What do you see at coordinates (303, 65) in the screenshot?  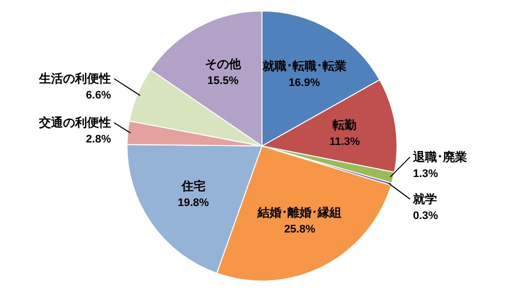 I see `slice-label: 就職･転職･転業` at bounding box center [303, 65].